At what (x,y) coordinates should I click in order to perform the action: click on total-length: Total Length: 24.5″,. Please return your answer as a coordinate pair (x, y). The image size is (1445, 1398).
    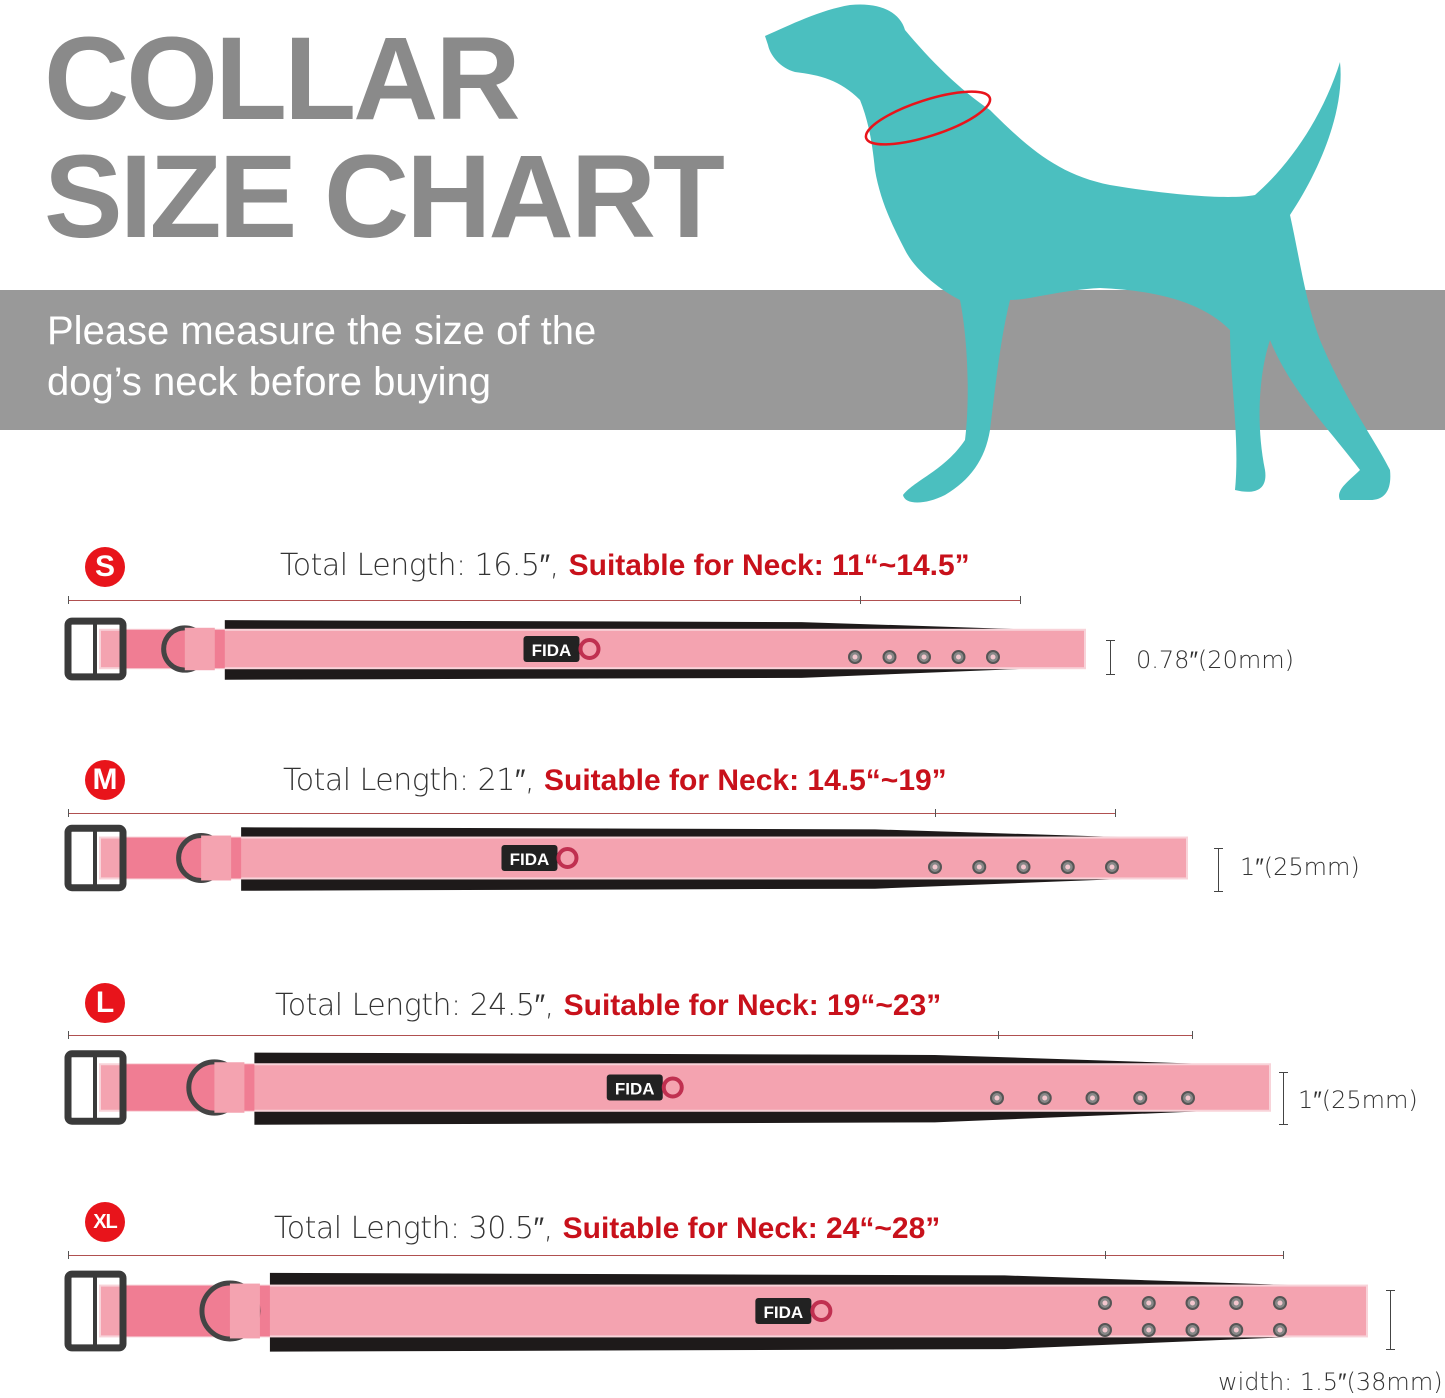
    Looking at the image, I should click on (414, 1005).